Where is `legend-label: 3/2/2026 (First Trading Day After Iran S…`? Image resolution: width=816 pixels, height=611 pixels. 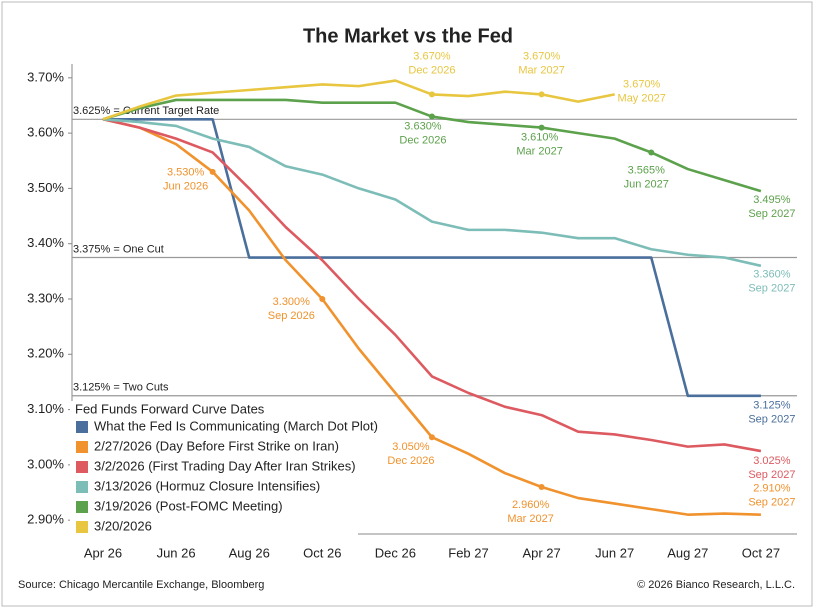 legend-label: 3/2/2026 (First Trading Day After Iran S… is located at coordinates (225, 465).